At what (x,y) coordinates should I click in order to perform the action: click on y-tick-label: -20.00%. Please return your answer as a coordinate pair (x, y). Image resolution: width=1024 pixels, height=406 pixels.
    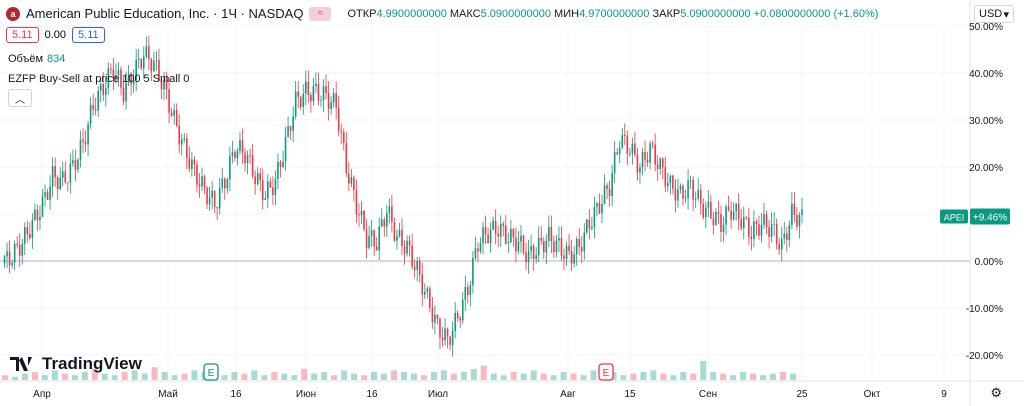
    Looking at the image, I should click on (984, 356).